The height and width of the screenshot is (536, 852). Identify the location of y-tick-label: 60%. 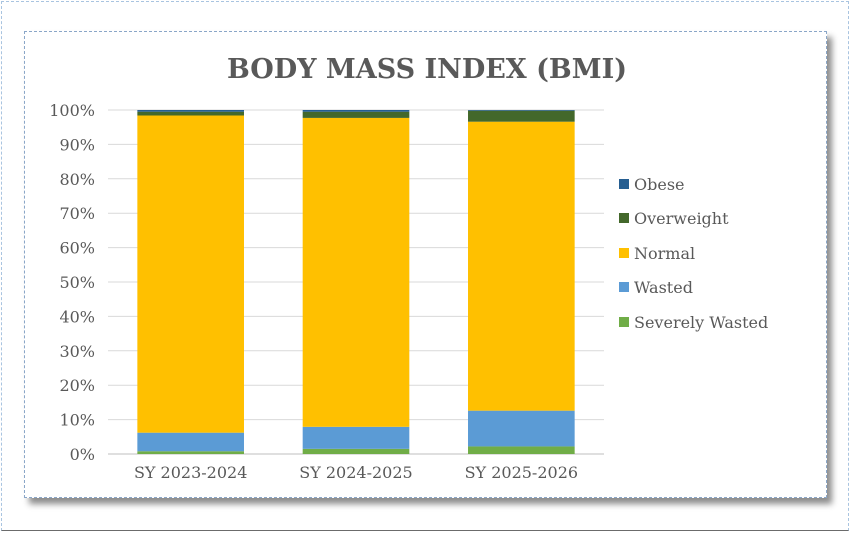
(77, 248).